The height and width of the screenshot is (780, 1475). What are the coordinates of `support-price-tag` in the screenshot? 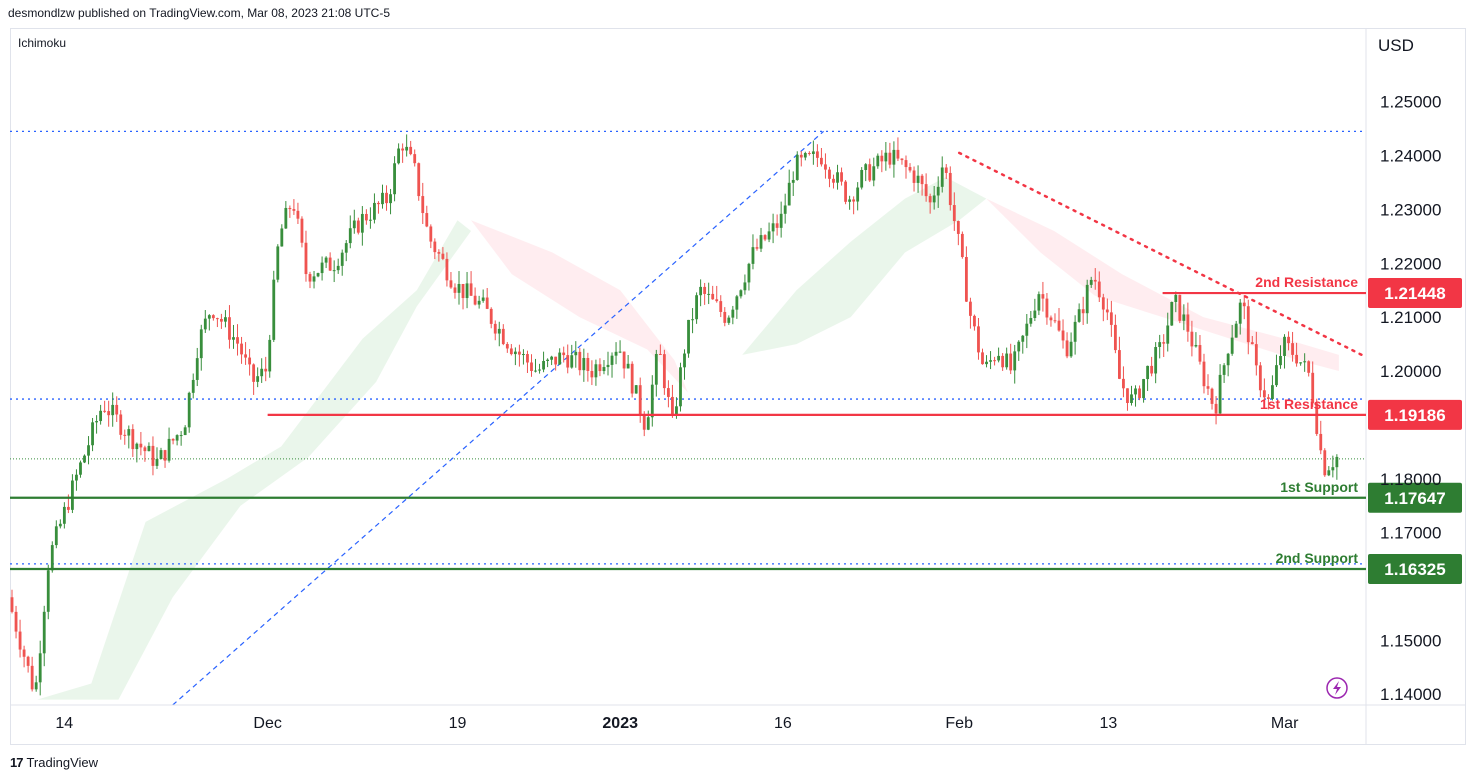 It's located at (1415, 497).